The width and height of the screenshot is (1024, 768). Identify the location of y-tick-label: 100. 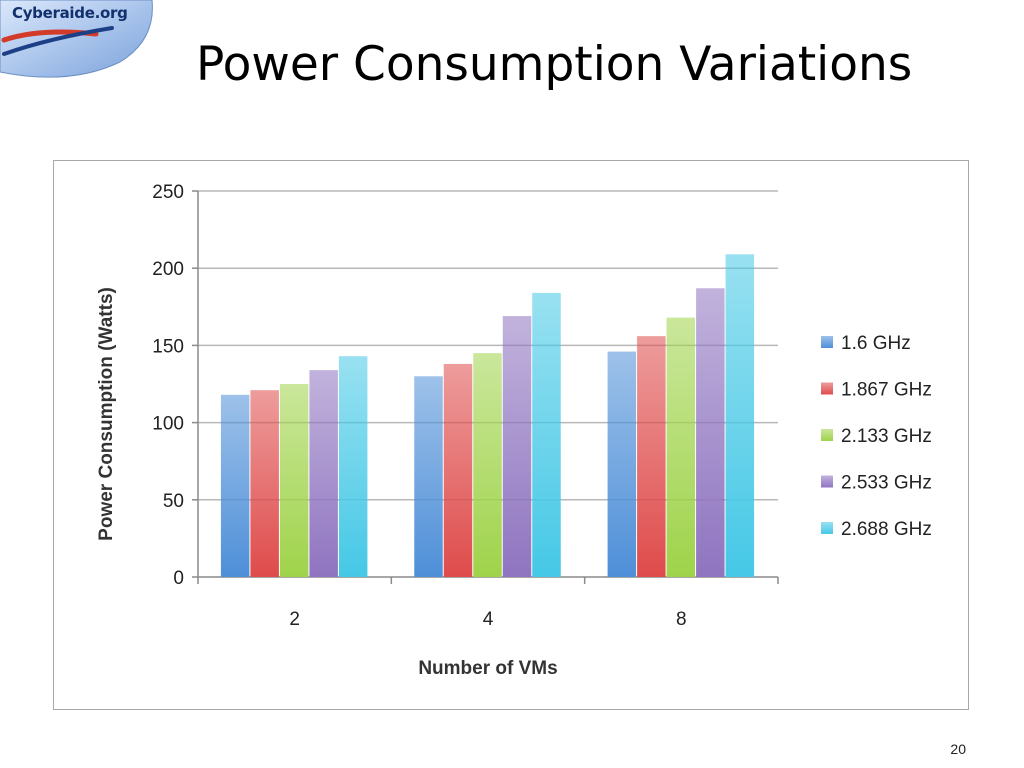
(168, 424).